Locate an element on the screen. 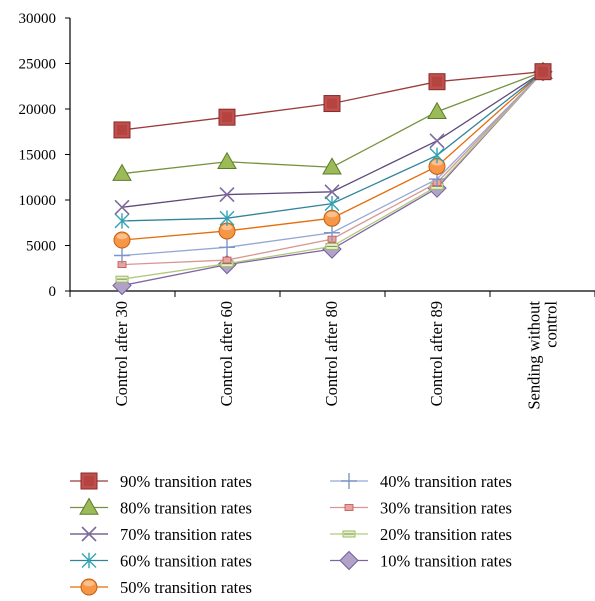  legend-item-10-transition-rates: 10% transition rates is located at coordinates (421, 560).